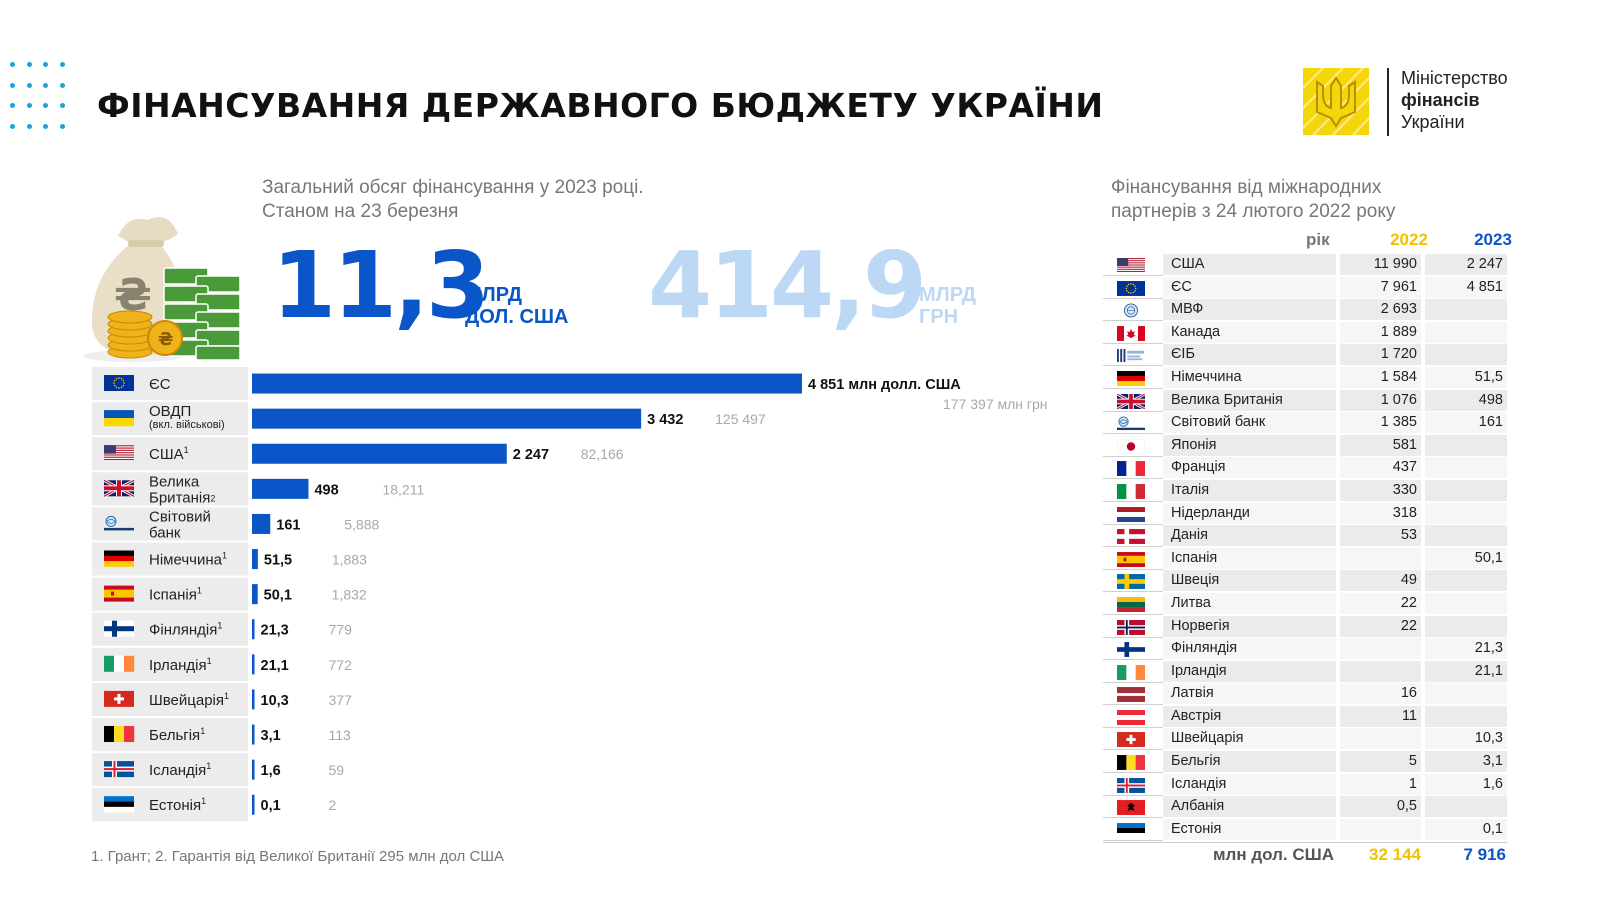 The image size is (1600, 900). I want to click on partner-name: Норвегія, so click(1249, 626).